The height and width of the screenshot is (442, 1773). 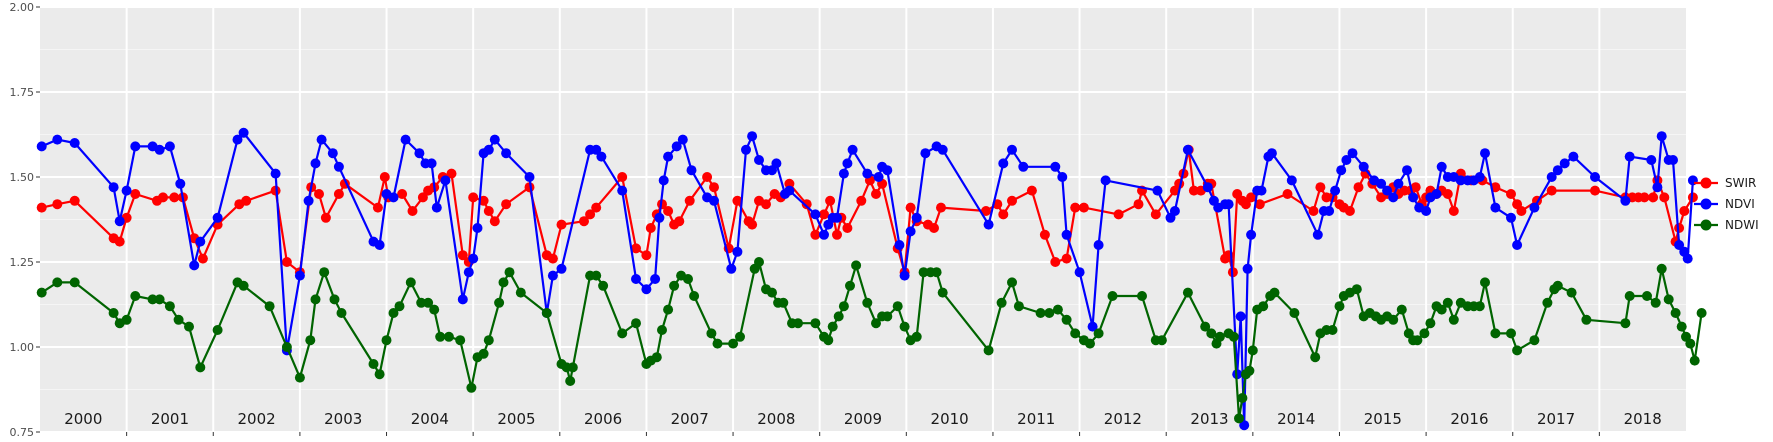 What do you see at coordinates (1706, 183) in the screenshot?
I see `legend-key-point` at bounding box center [1706, 183].